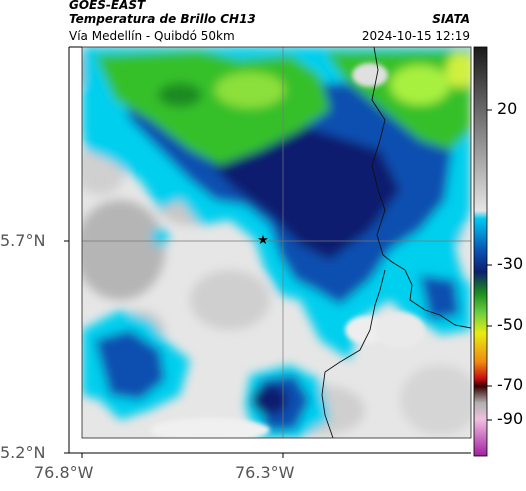 The image size is (526, 491). What do you see at coordinates (482, 251) in the screenshot?
I see `colorbar` at bounding box center [482, 251].